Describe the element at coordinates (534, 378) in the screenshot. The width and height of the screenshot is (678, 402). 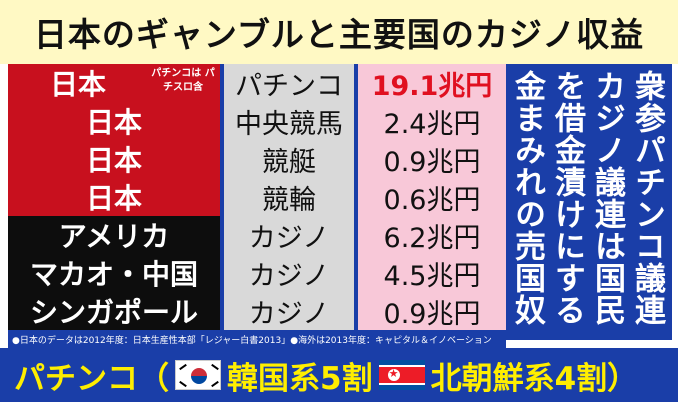
I see `banner-text-north-korea: 北朝鮮系4割）` at that location.